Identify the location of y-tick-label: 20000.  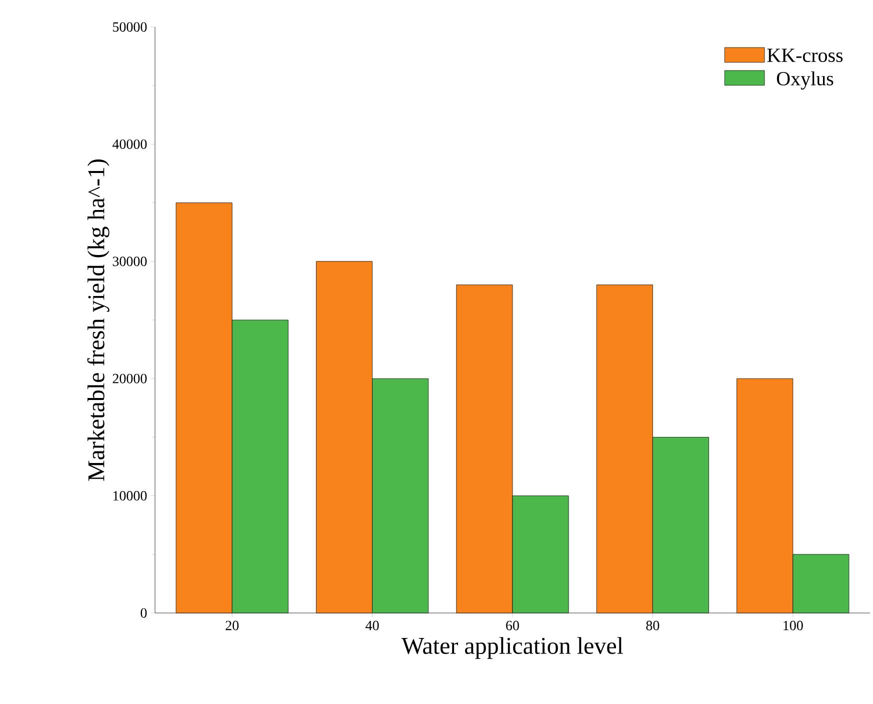
(129, 379).